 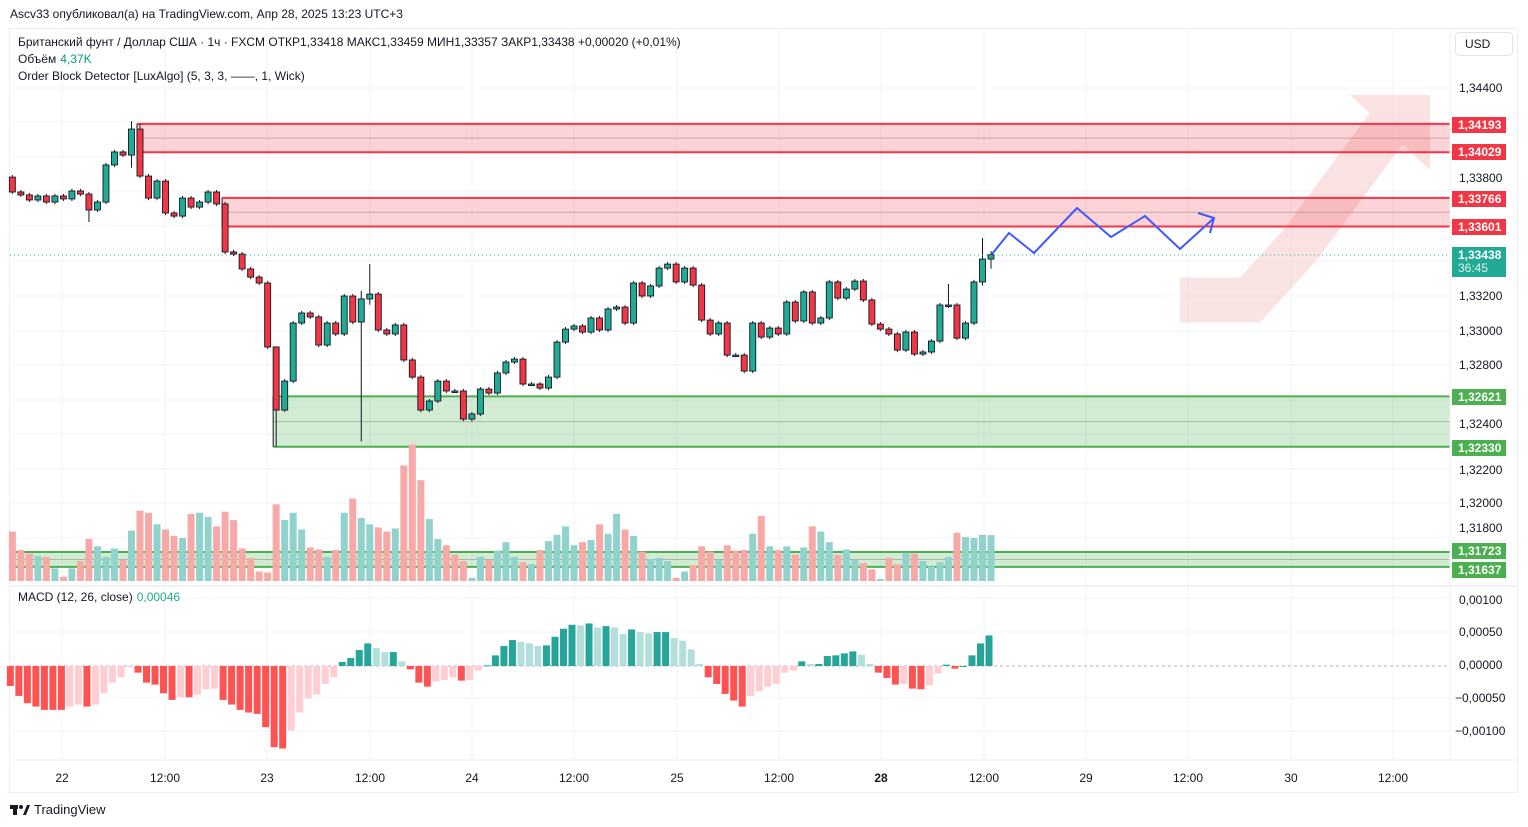 What do you see at coordinates (99, 597) in the screenshot?
I see `macd-legend: MACD (12, 26, close) 0,00046` at bounding box center [99, 597].